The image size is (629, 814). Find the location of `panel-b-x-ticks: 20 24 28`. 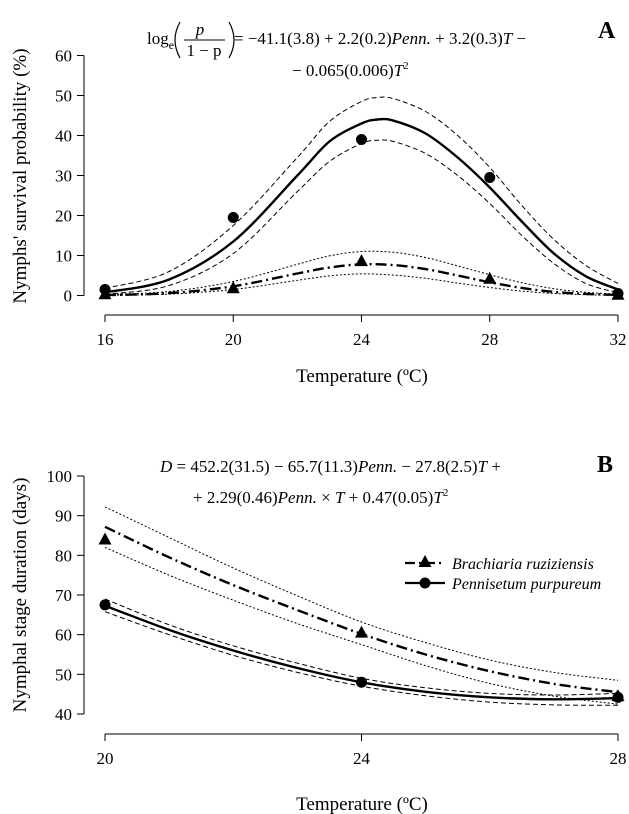

panel-b-x-ticks: 20 24 28 is located at coordinates (362, 751).